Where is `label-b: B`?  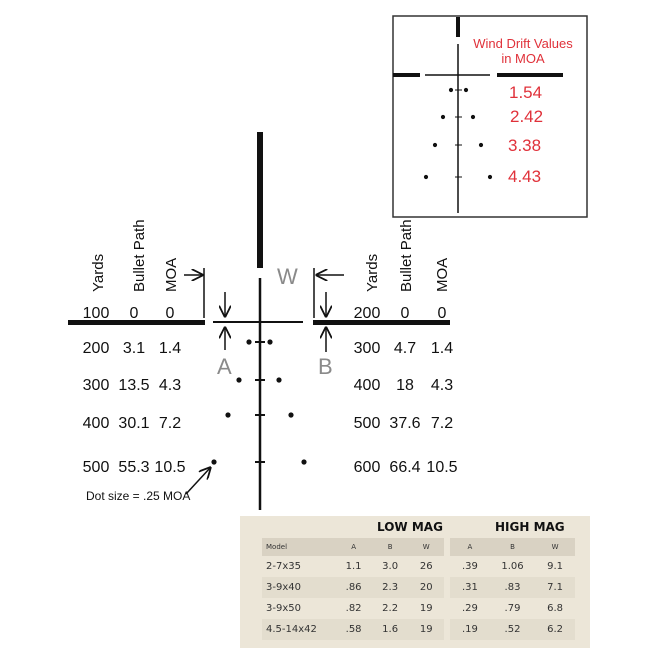
label-b: B is located at coordinates (325, 366).